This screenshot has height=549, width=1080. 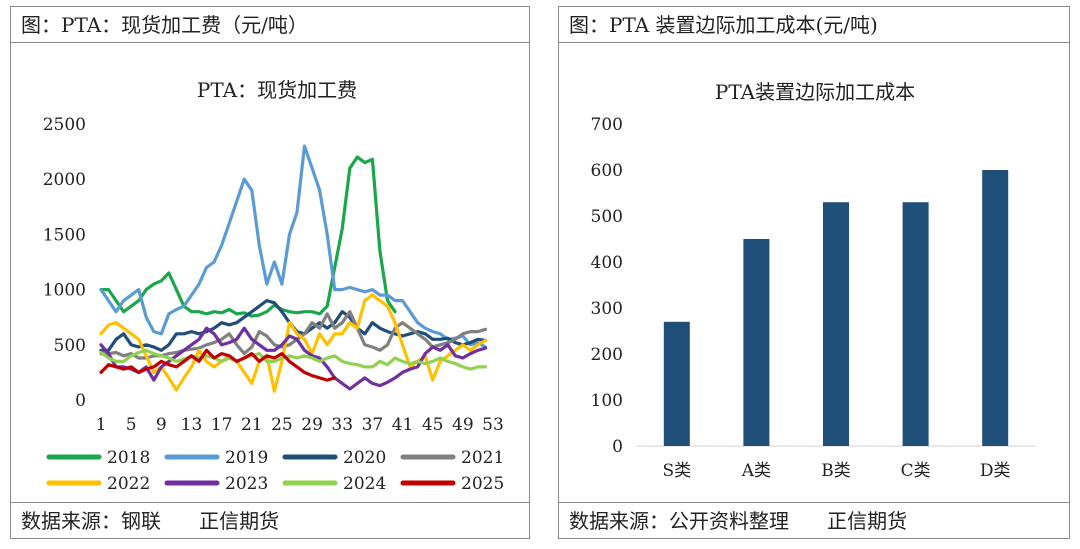 What do you see at coordinates (64, 235) in the screenshot?
I see `y-tick-label: 1500` at bounding box center [64, 235].